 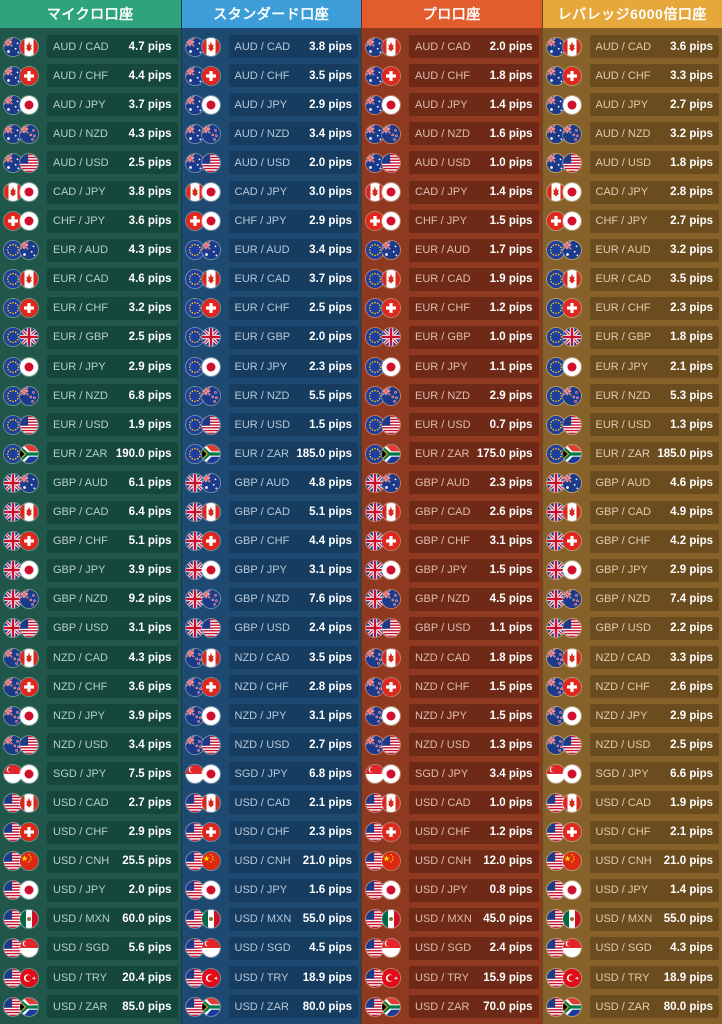 I want to click on eur-flag-icon, so click(x=13, y=424).